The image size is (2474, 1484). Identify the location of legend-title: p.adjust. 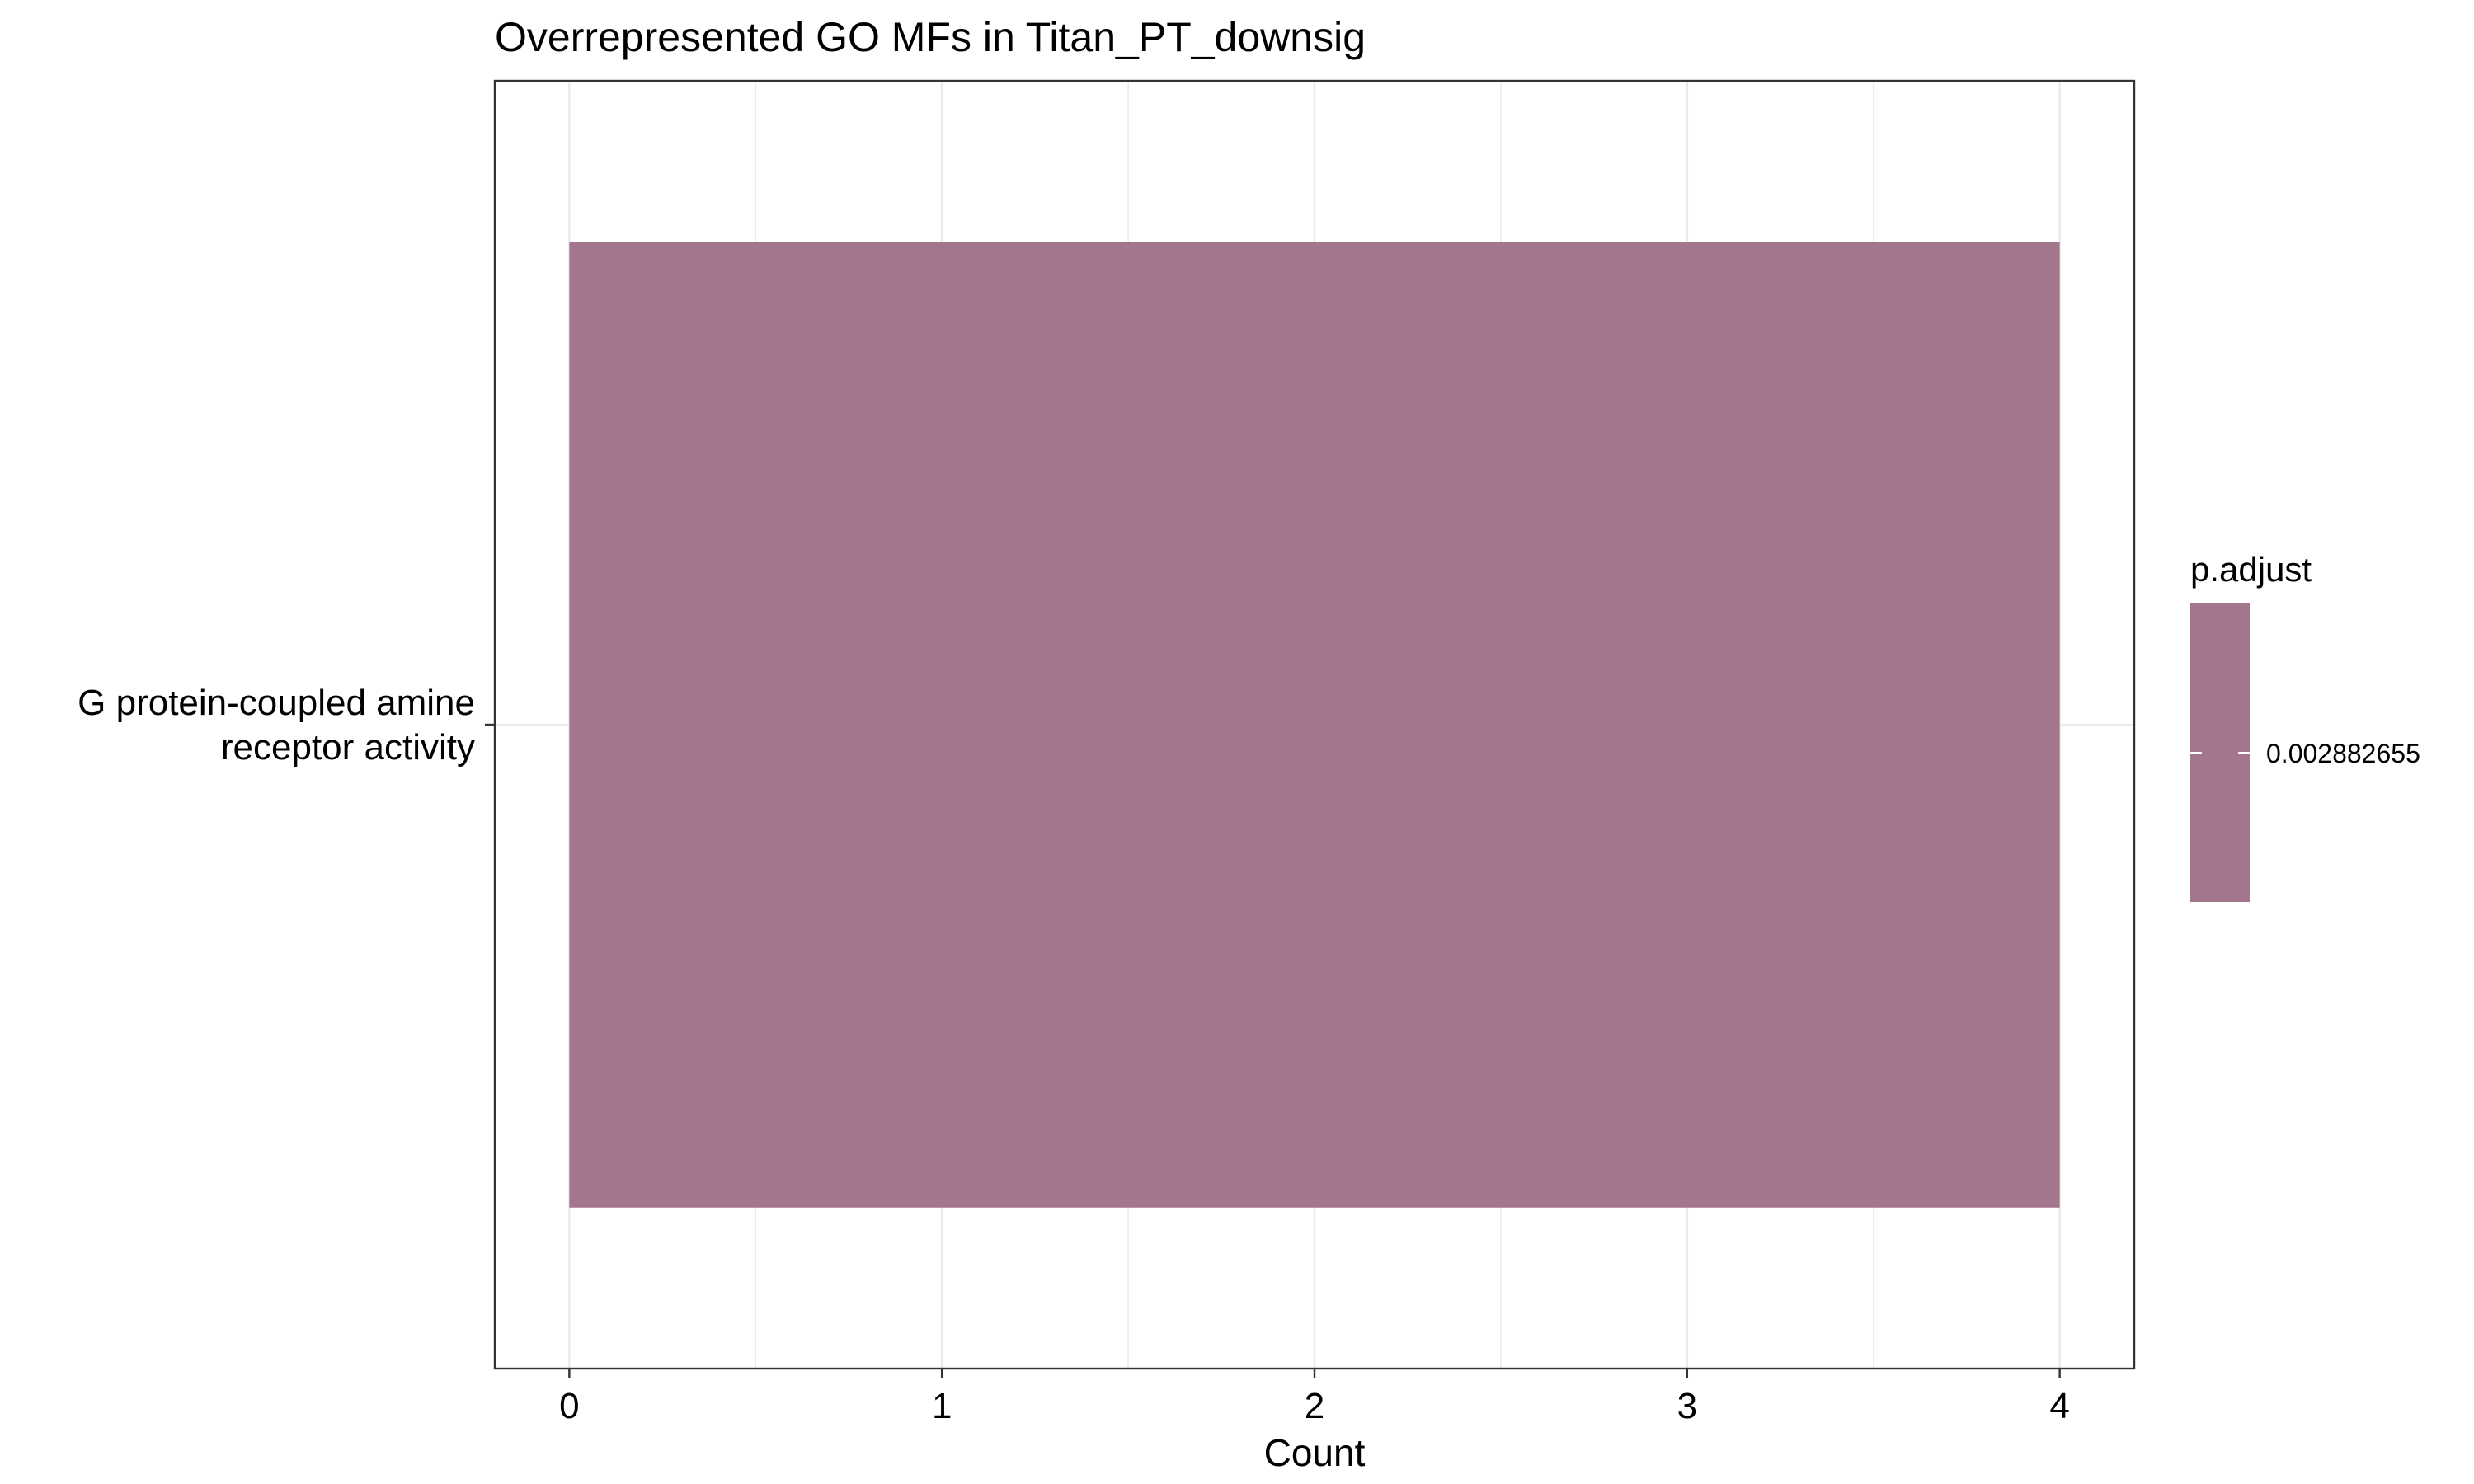
(2251, 569).